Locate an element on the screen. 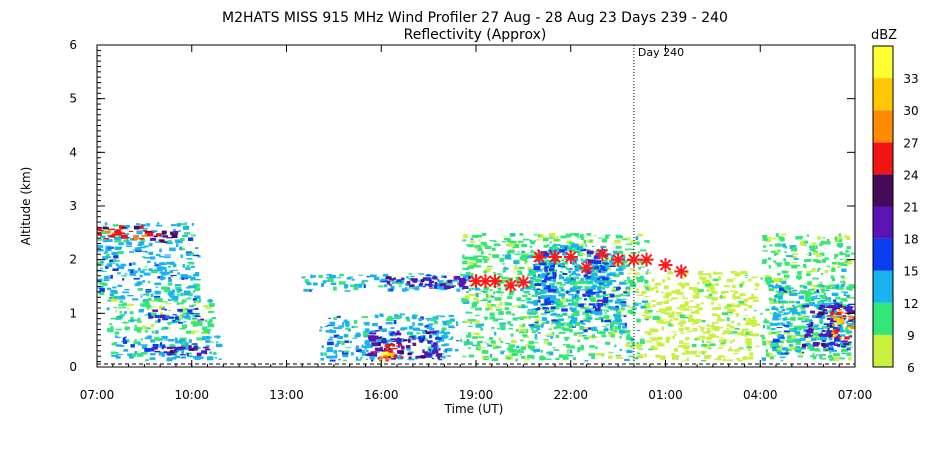 This screenshot has height=450, width=950. y-tick-label: 3 is located at coordinates (73, 206).